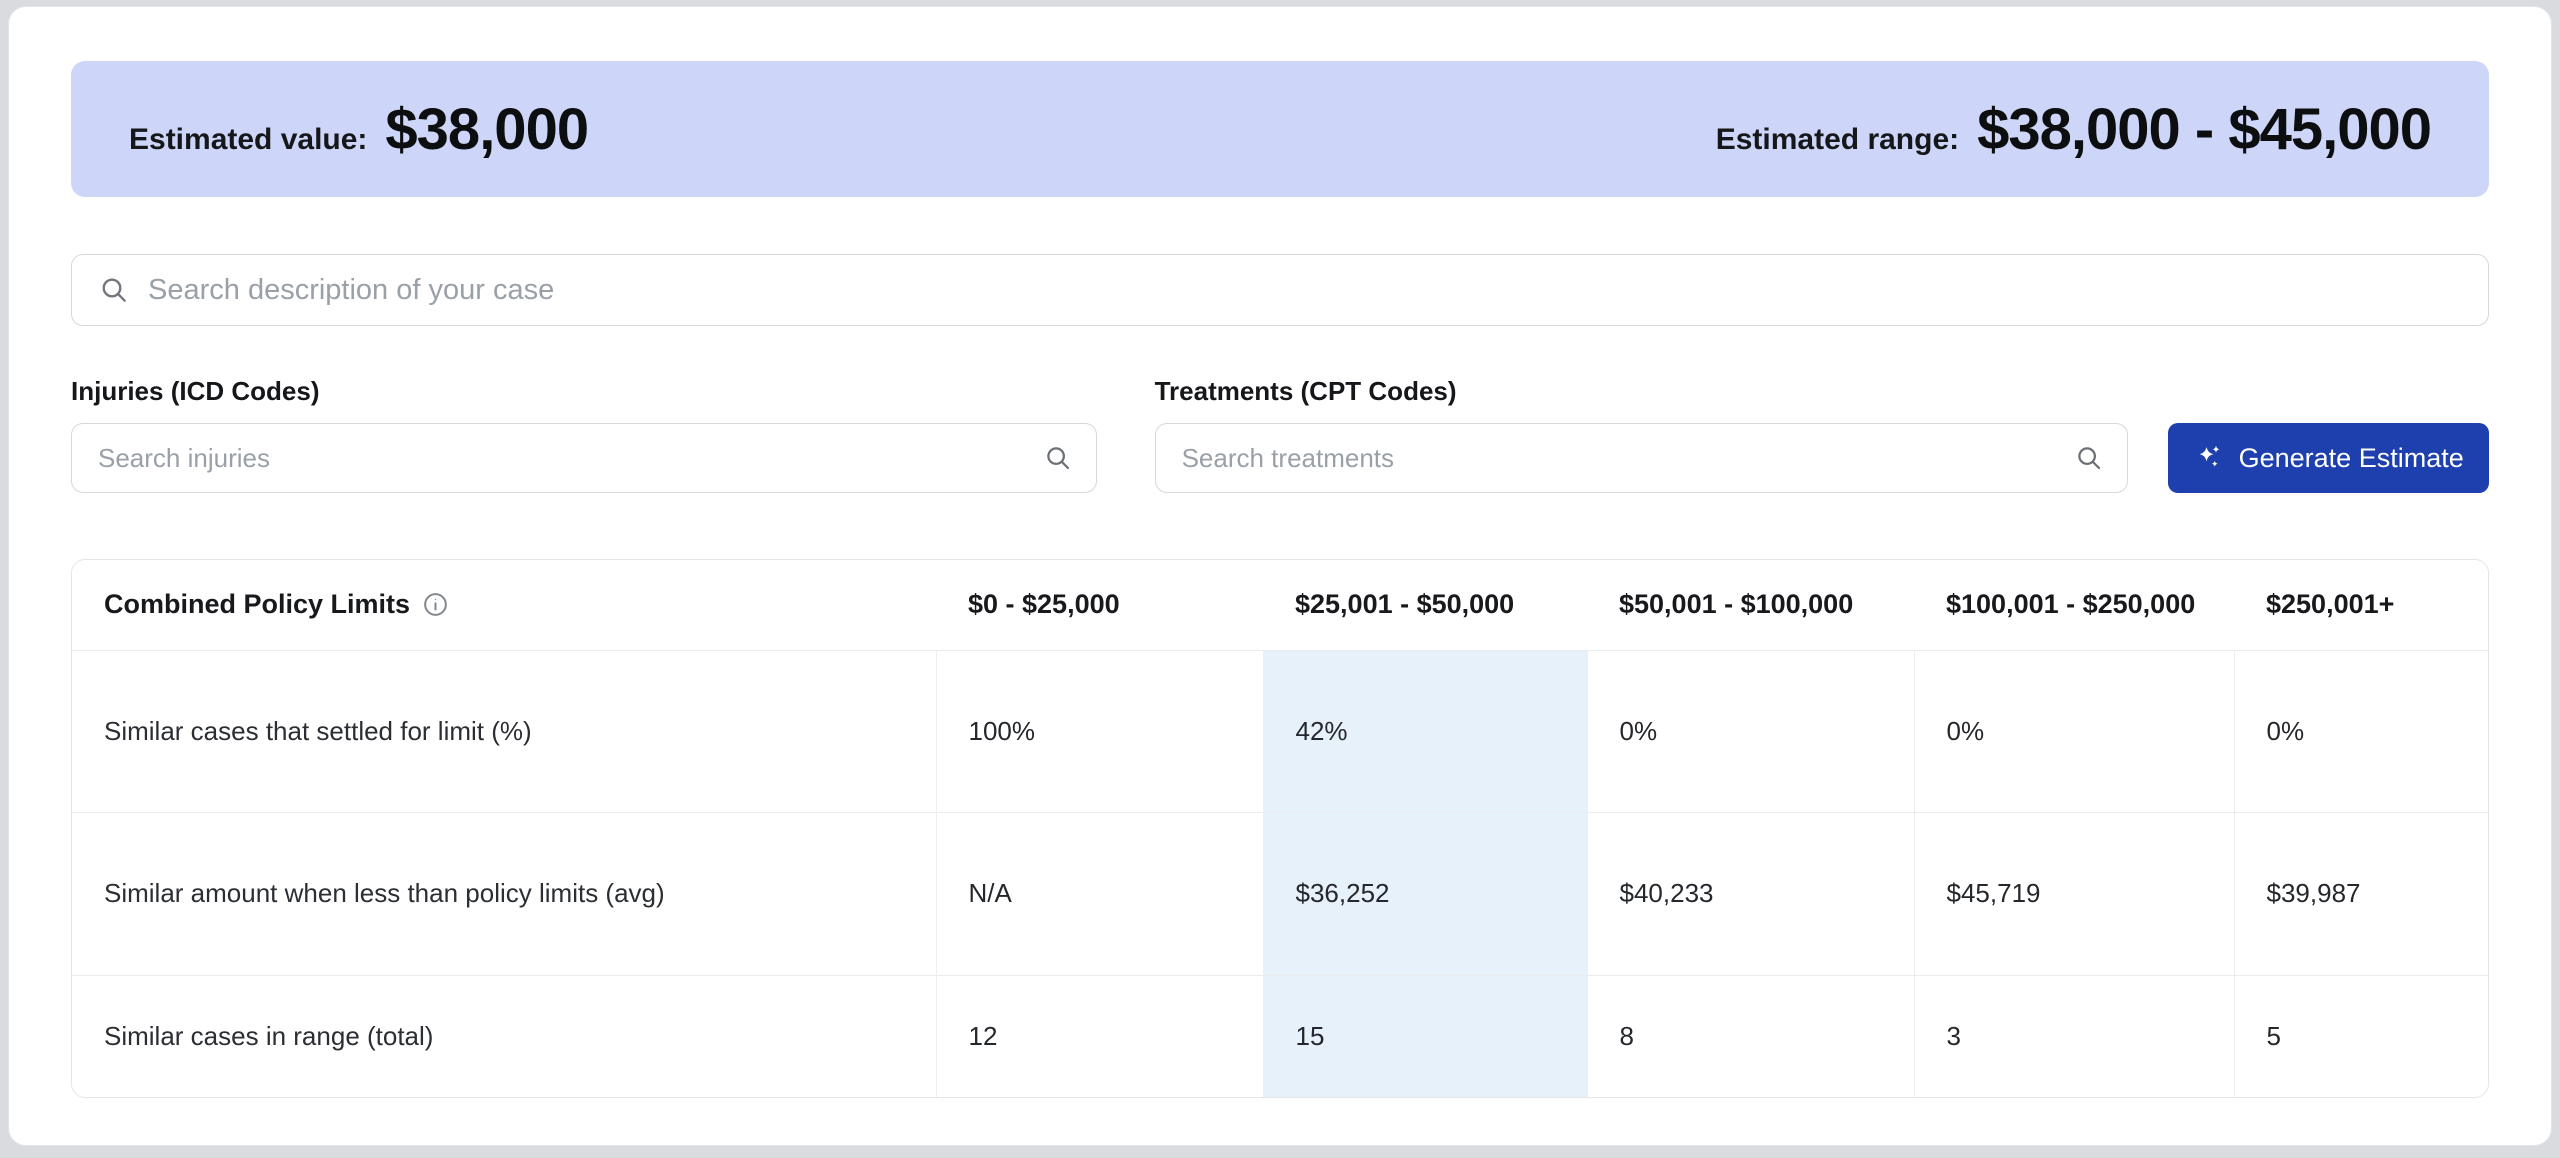  I want to click on info-icon, so click(435, 604).